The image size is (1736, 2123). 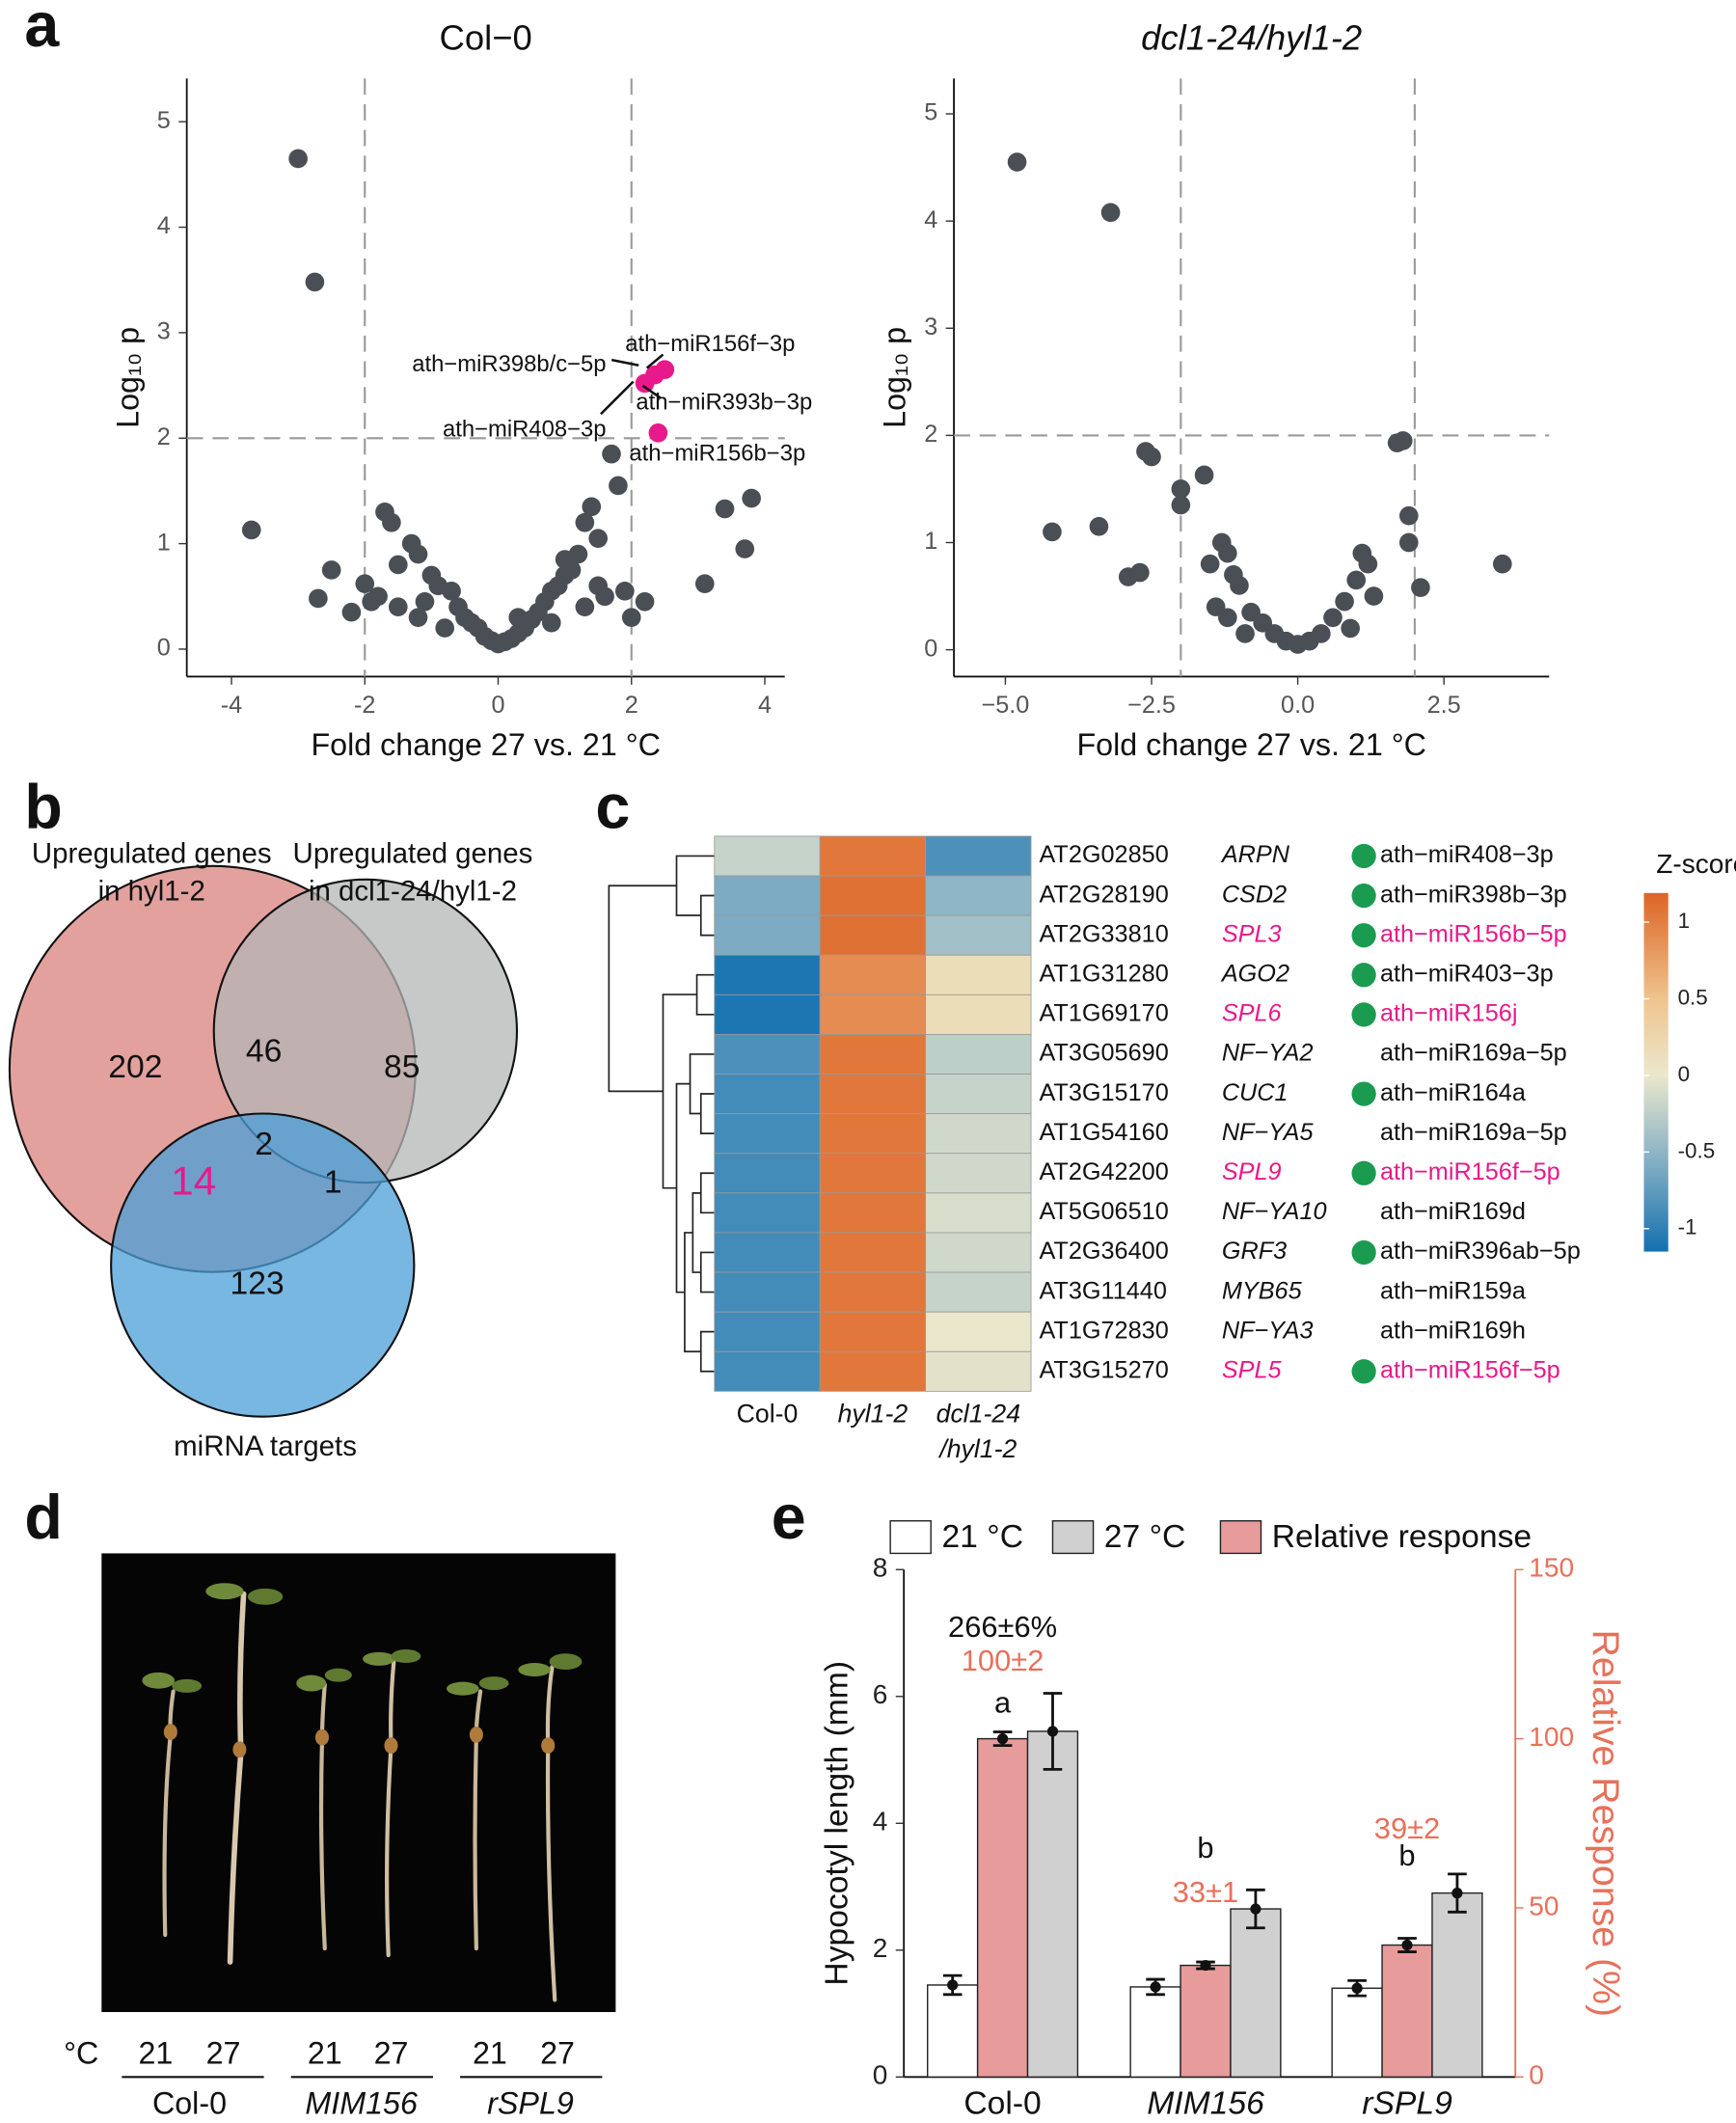 I want to click on colorbar-tick-label: 0.5, so click(x=1693, y=997).